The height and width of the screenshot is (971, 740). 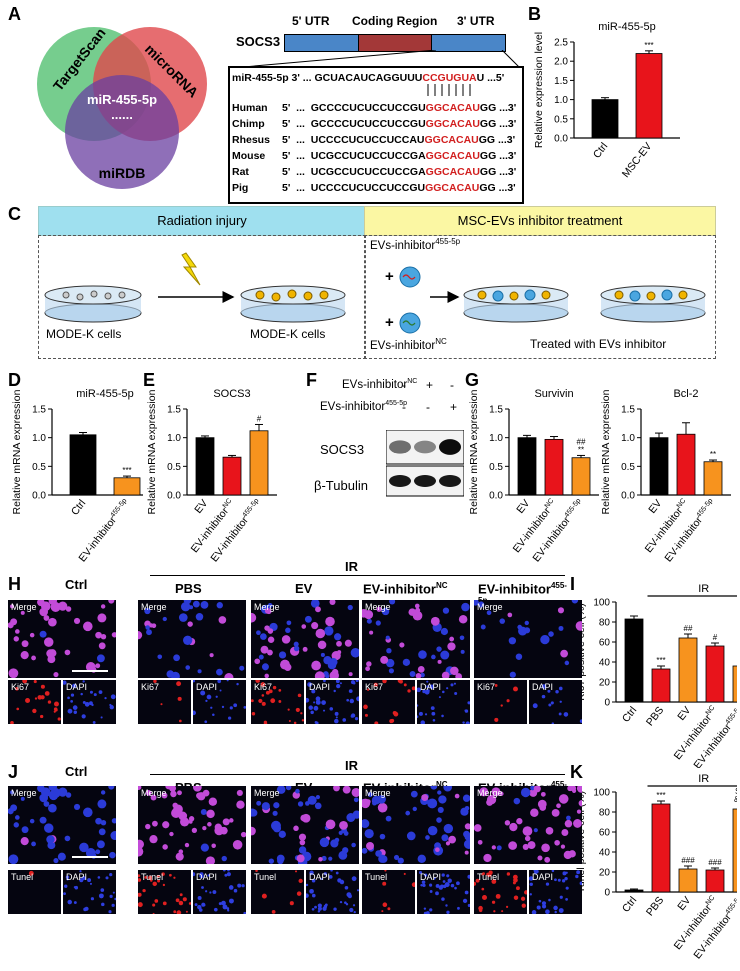 I want to click on panel-label-c: C, so click(x=14, y=214).